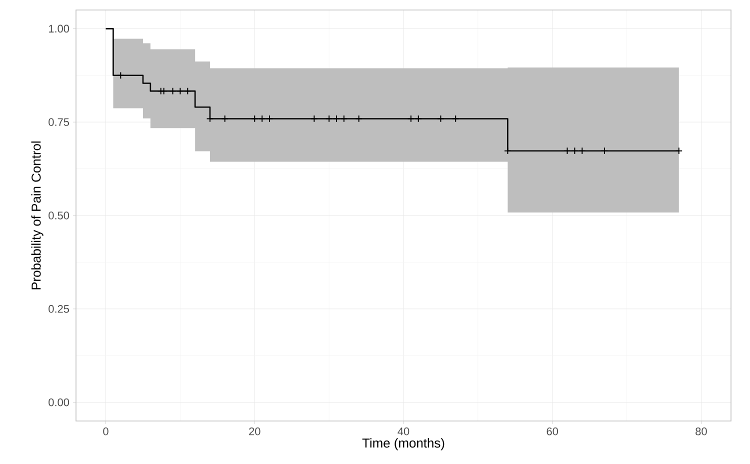  What do you see at coordinates (403, 444) in the screenshot?
I see `x-axis-title: Time (months)` at bounding box center [403, 444].